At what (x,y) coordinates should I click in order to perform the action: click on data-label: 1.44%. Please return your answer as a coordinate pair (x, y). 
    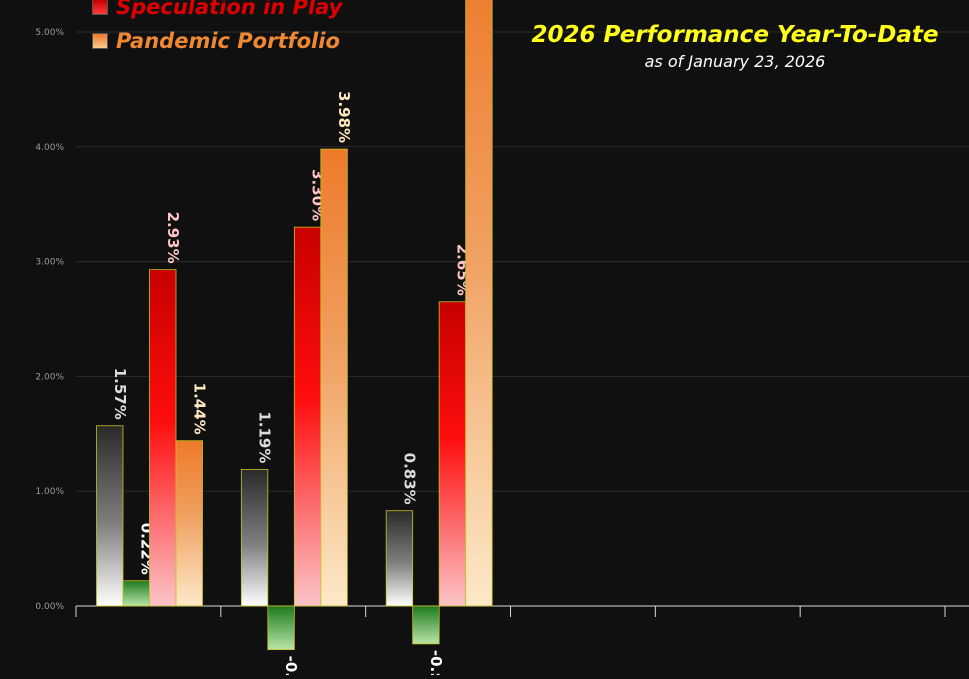
    Looking at the image, I should click on (199, 409).